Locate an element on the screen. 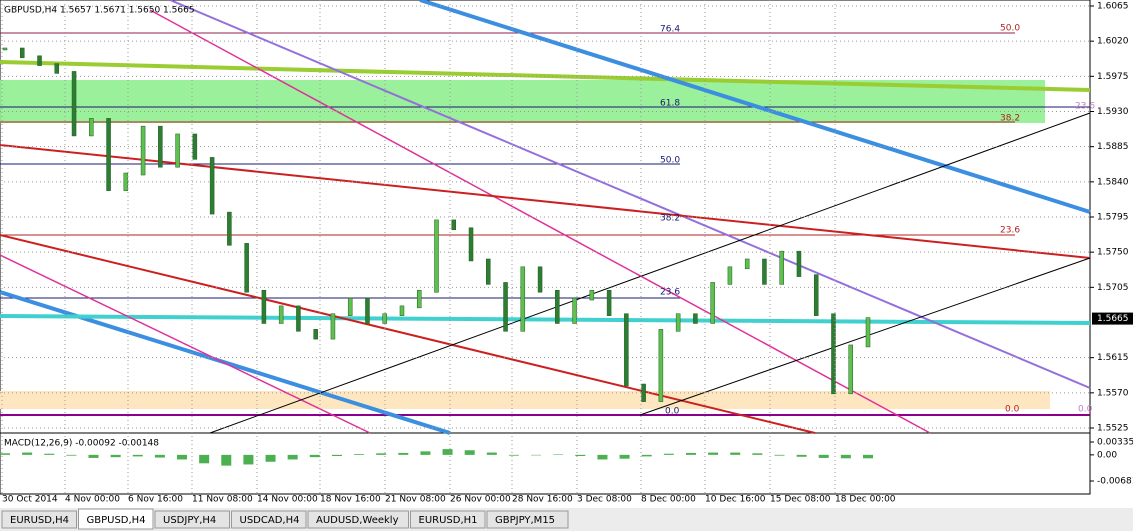  tab-label: USDCAD,H4 is located at coordinates (270, 520).